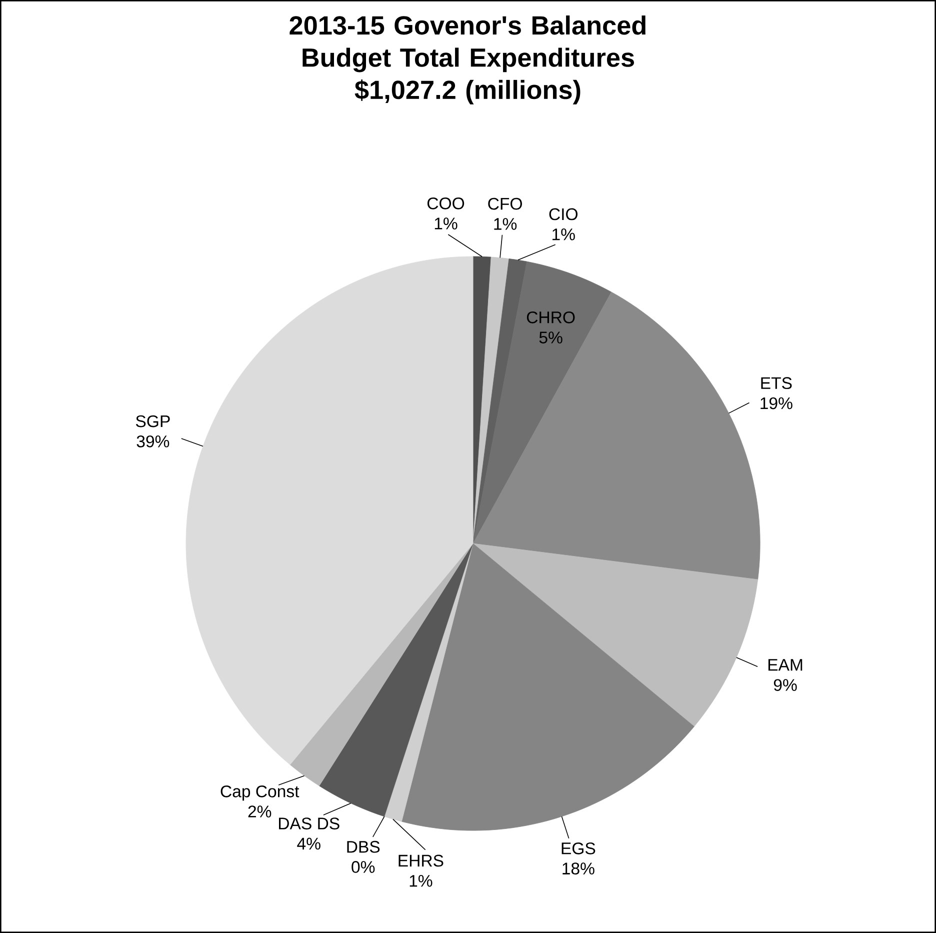 This screenshot has height=933, width=936. I want to click on data-label: 19%, so click(776, 403).